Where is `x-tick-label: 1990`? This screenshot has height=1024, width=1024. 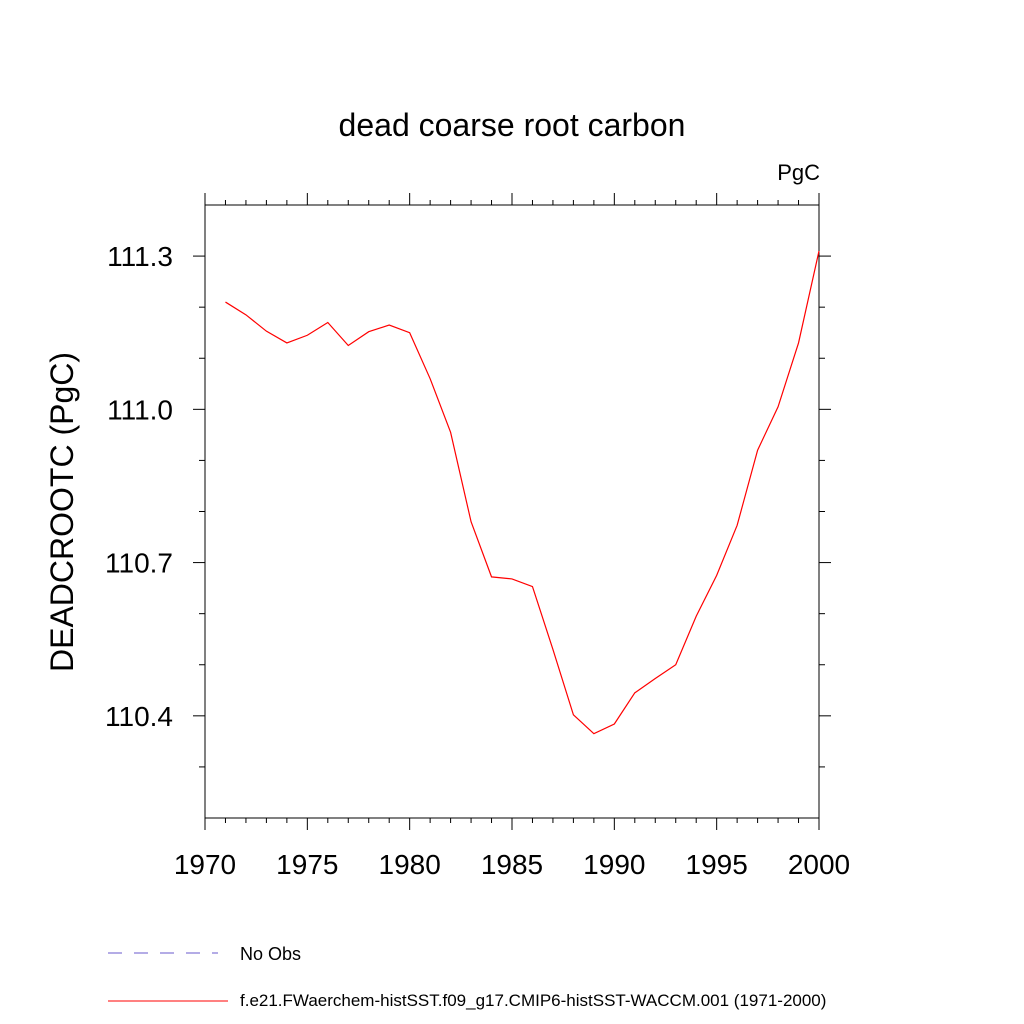
x-tick-label: 1990 is located at coordinates (614, 864).